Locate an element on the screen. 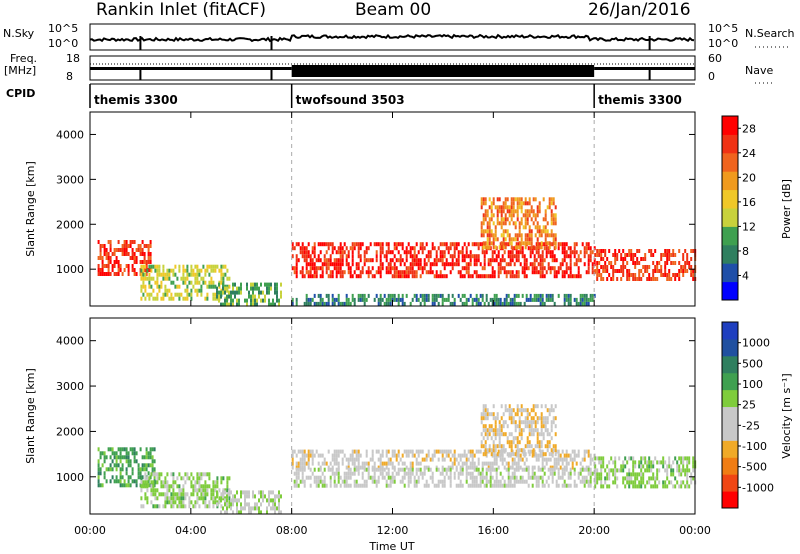 The width and height of the screenshot is (800, 554). colorbar-tick-label-6: 28 is located at coordinates (749, 128).